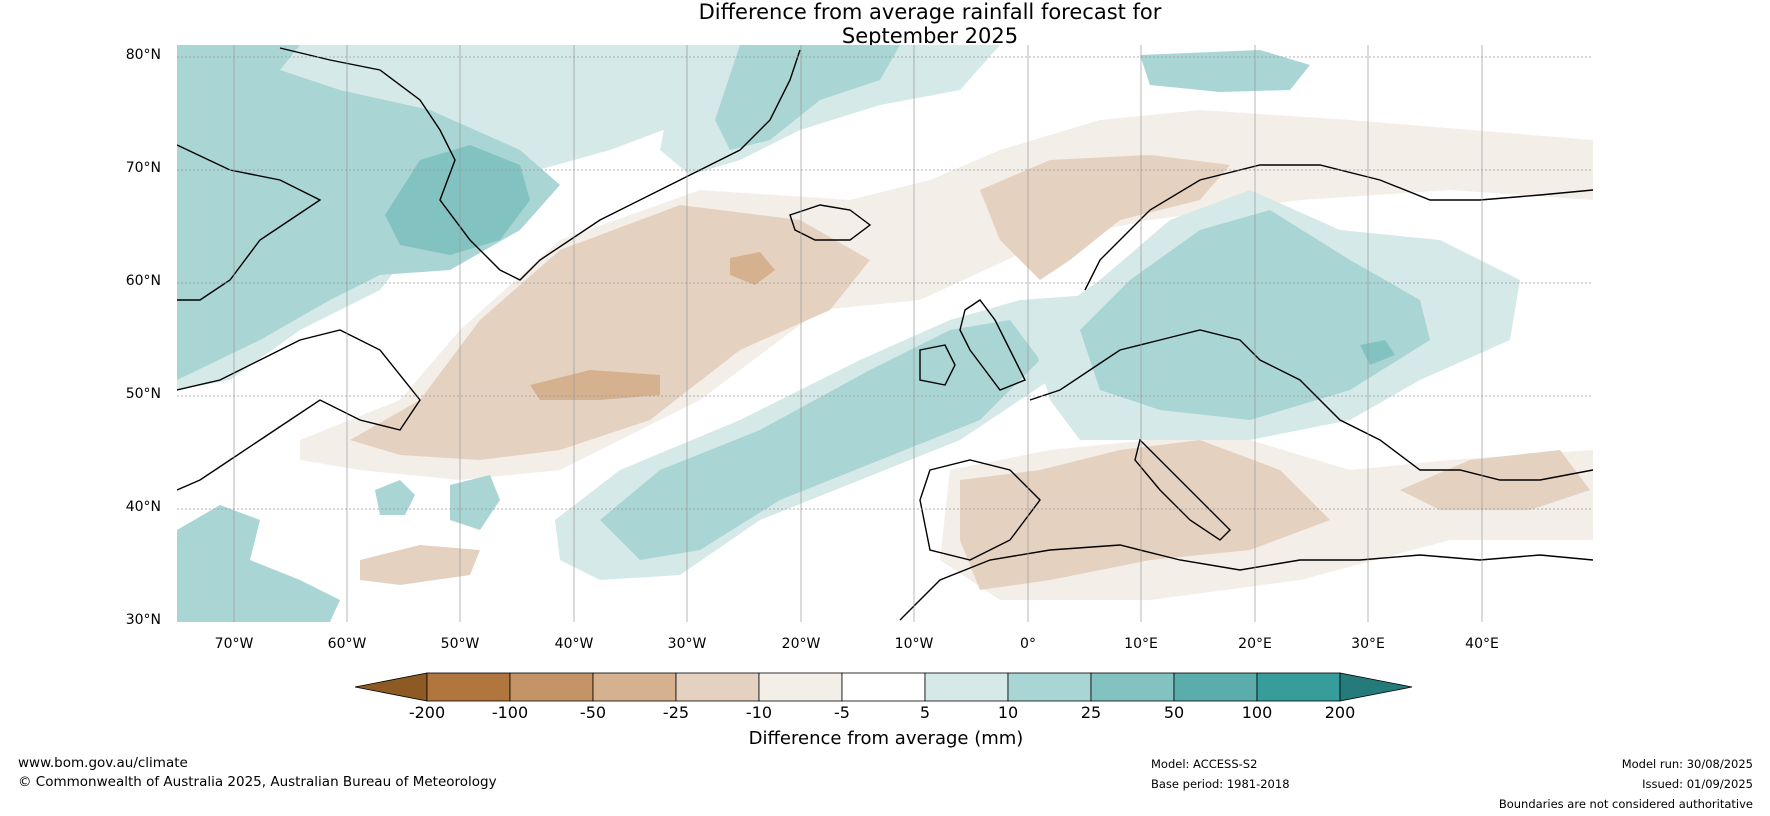  I want to click on anomaly-region-brown-mid-med, so click(1145, 515).